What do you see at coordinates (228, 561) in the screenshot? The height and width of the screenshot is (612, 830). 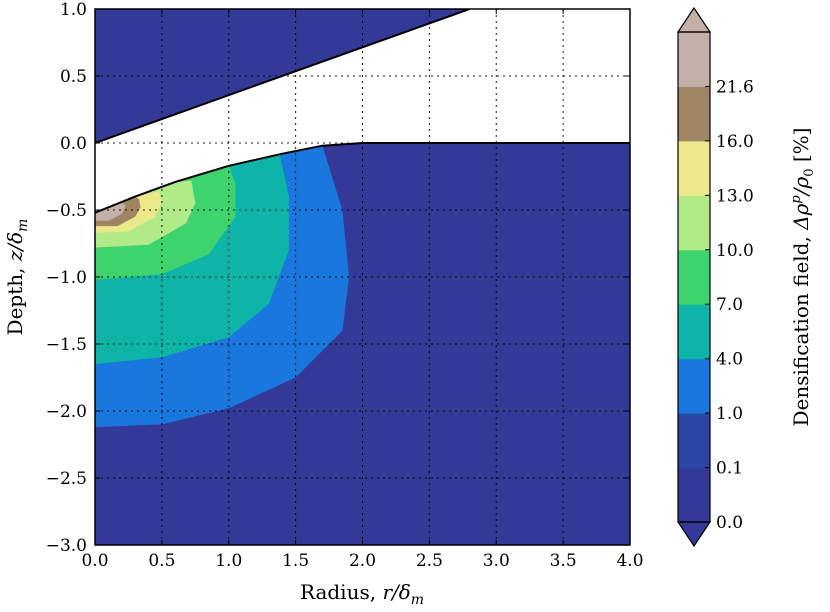 I see `x-tick-label: 1.0` at bounding box center [228, 561].